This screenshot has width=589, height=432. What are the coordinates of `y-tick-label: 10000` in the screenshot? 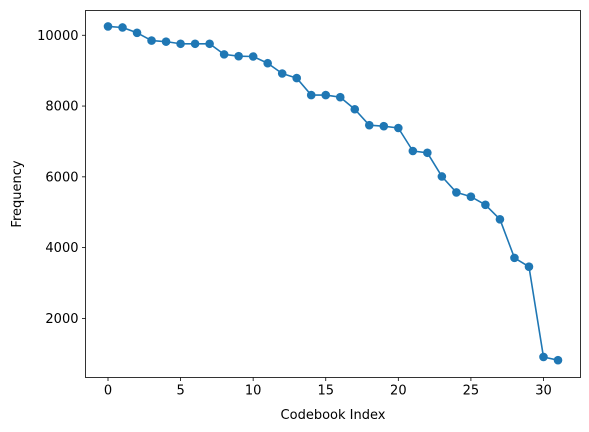 It's located at (57, 36).